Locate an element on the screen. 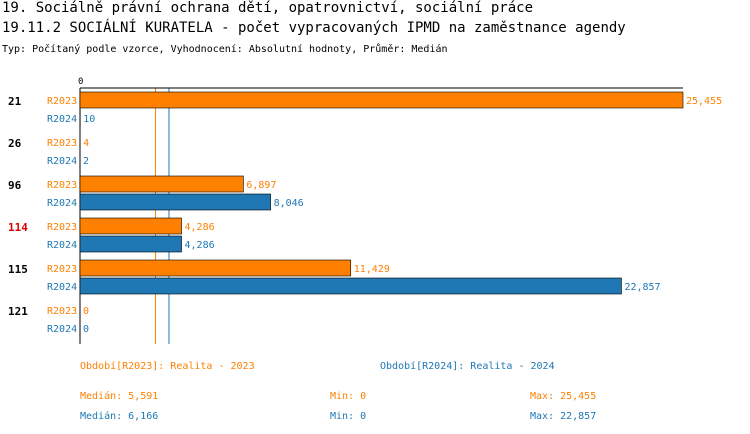  value-label: 25,455 is located at coordinates (704, 101).